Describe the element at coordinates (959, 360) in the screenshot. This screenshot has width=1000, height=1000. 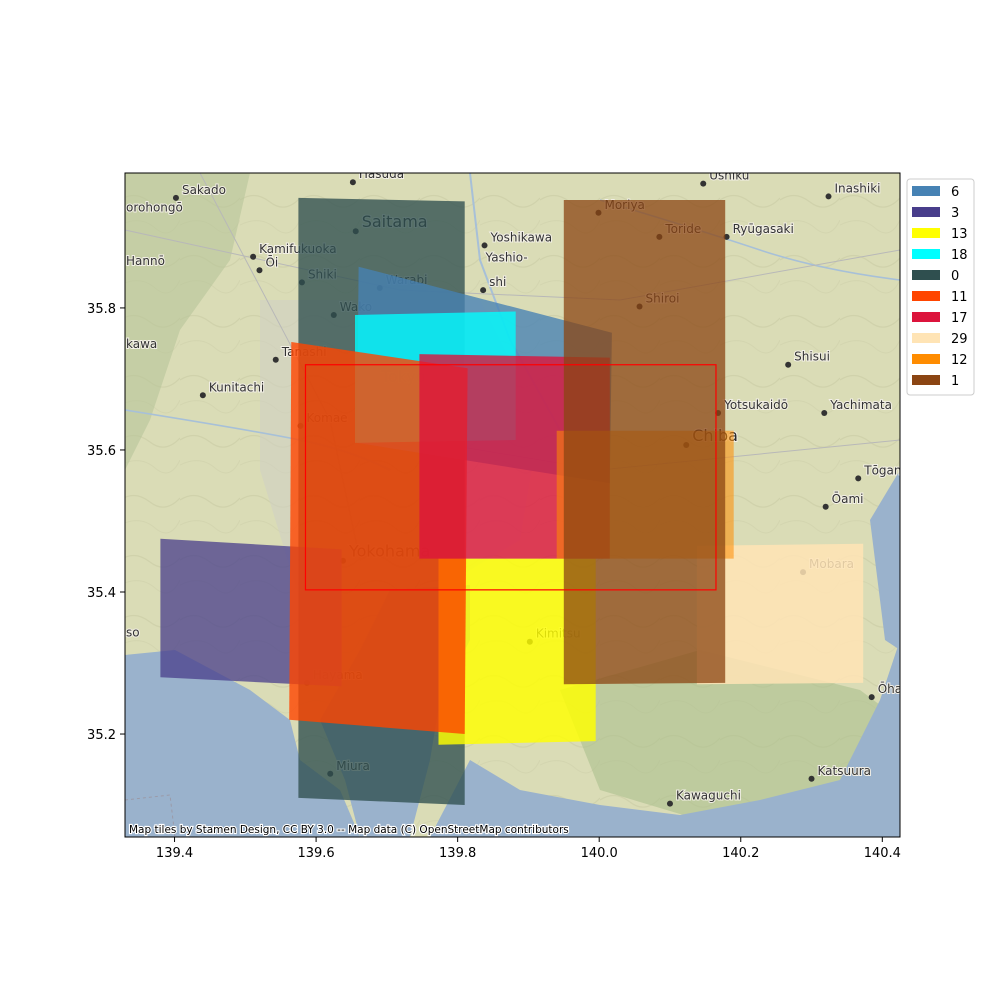
I see `legend-label: 12` at that location.